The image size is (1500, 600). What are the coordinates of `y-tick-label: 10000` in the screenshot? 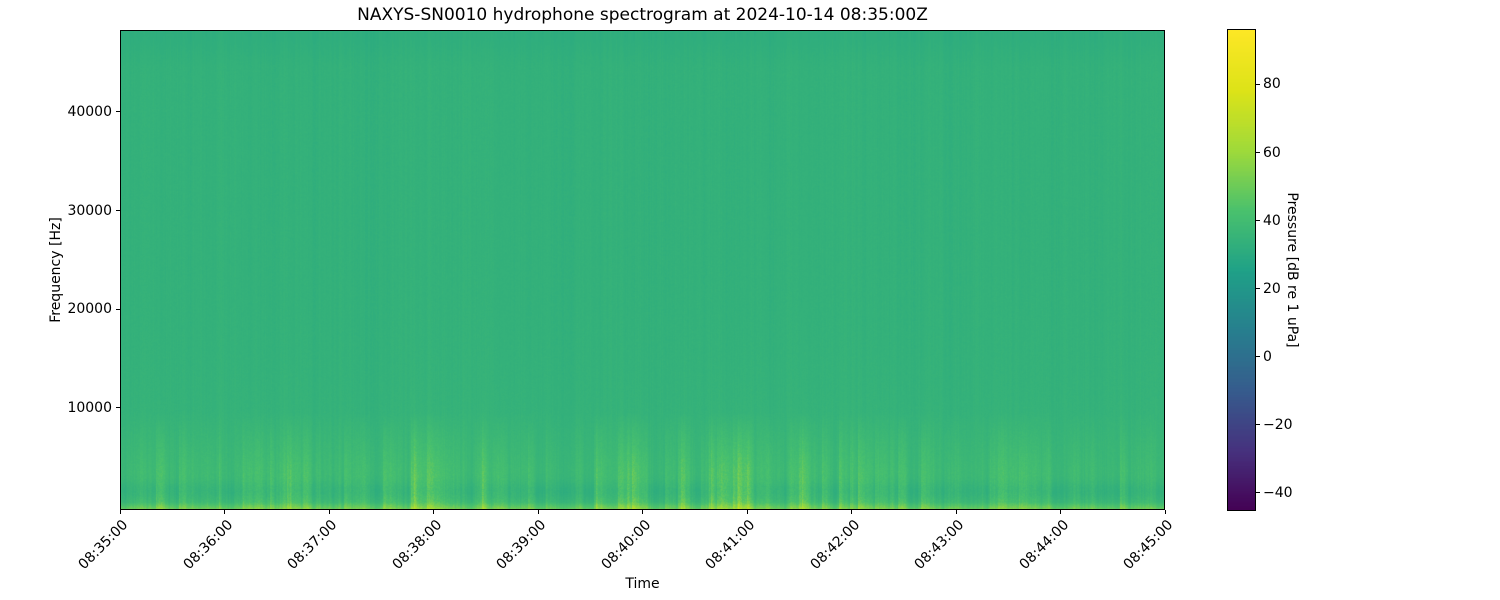 It's located at (89, 407).